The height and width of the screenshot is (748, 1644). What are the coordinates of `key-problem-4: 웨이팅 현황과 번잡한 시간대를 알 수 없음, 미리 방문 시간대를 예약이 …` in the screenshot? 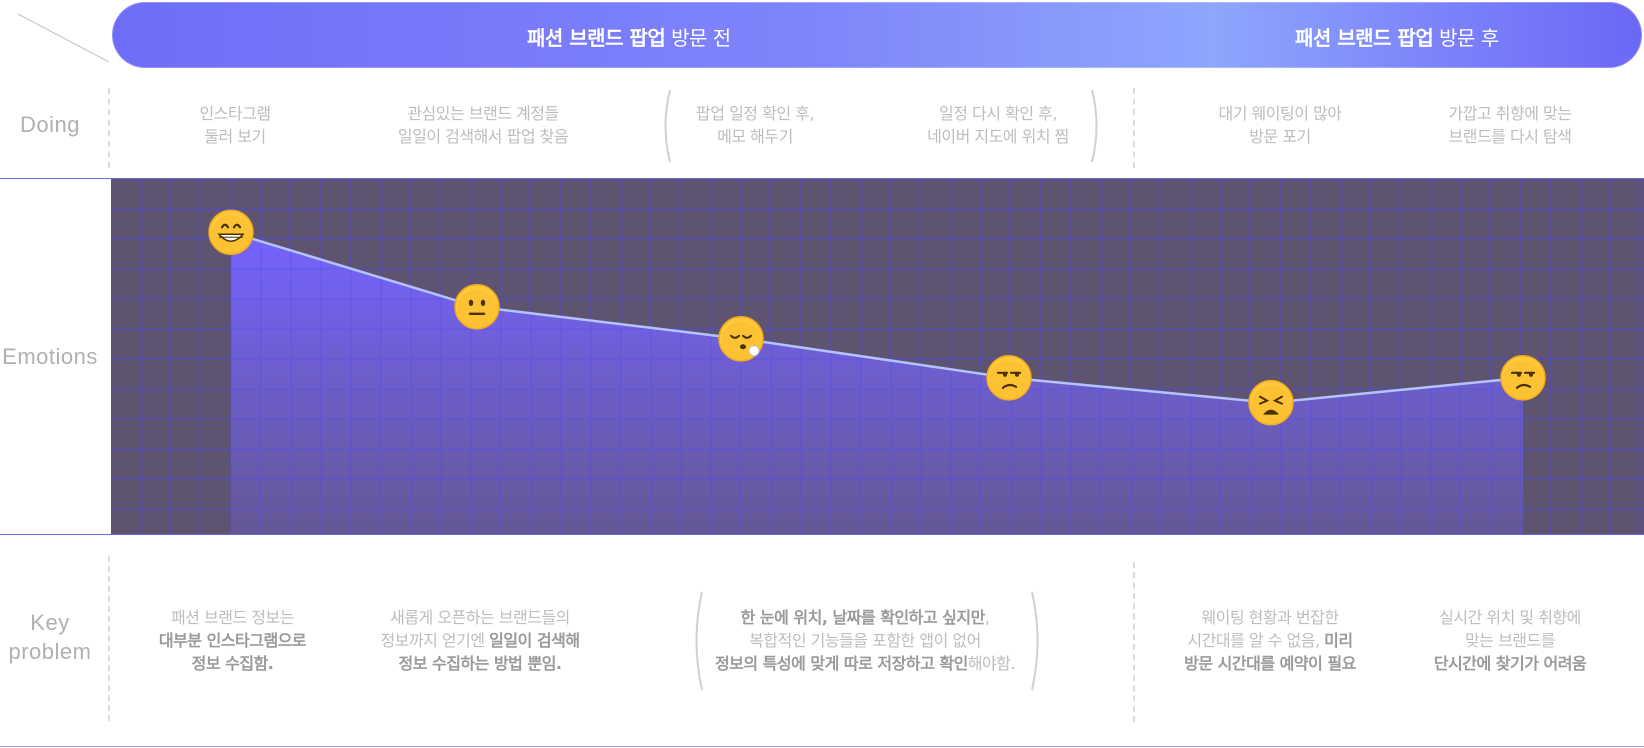 It's located at (1270, 640).